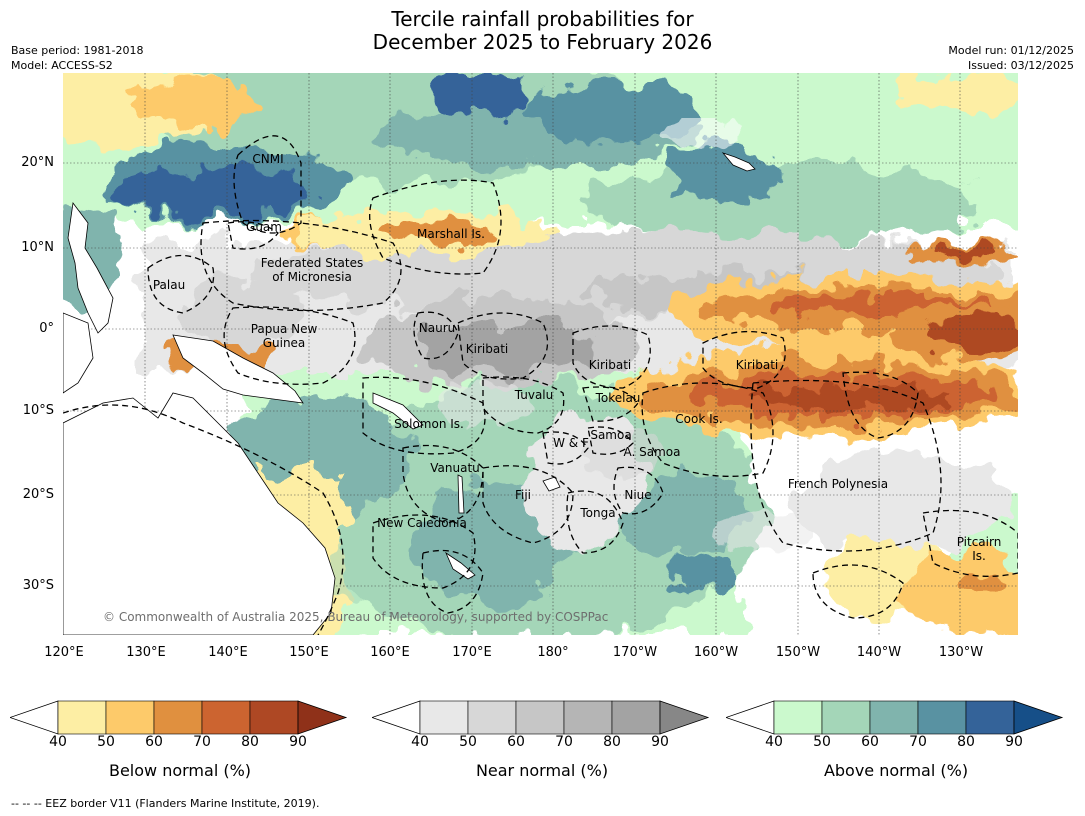 Image resolution: width=1085 pixels, height=816 pixels. I want to click on eez-kiribati-c, so click(611, 357).